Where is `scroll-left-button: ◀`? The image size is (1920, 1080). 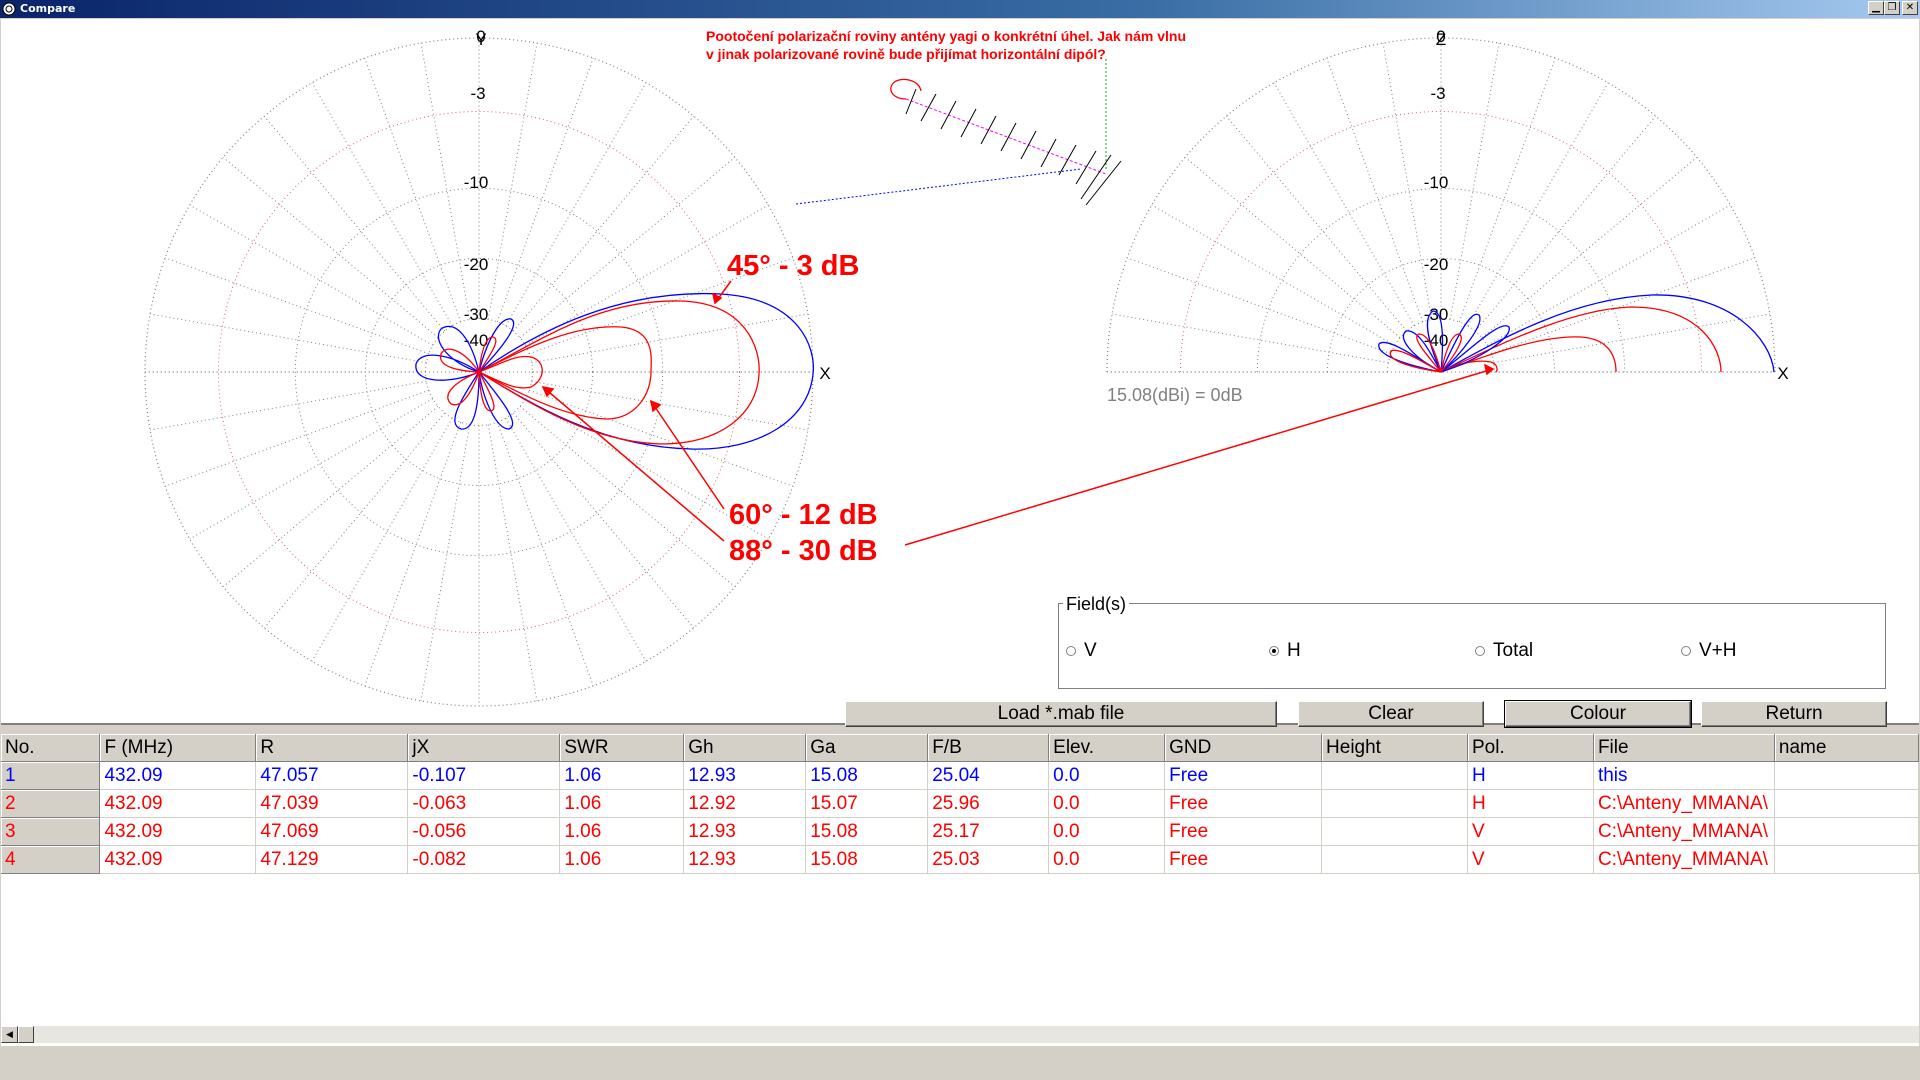
scroll-left-button: ◀ is located at coordinates (9, 1034).